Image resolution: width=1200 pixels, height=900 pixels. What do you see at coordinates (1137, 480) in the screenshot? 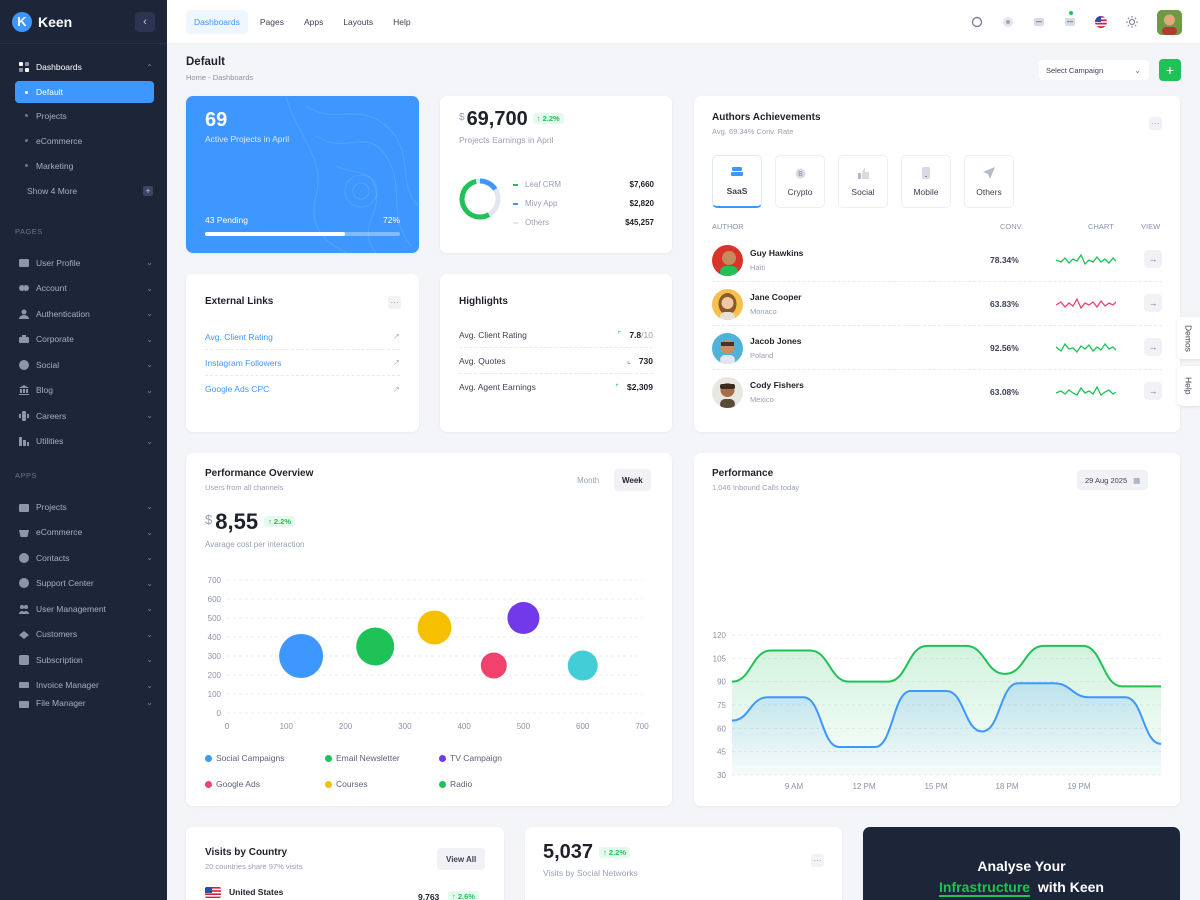
I see `calendar-icon: ▦` at bounding box center [1137, 480].